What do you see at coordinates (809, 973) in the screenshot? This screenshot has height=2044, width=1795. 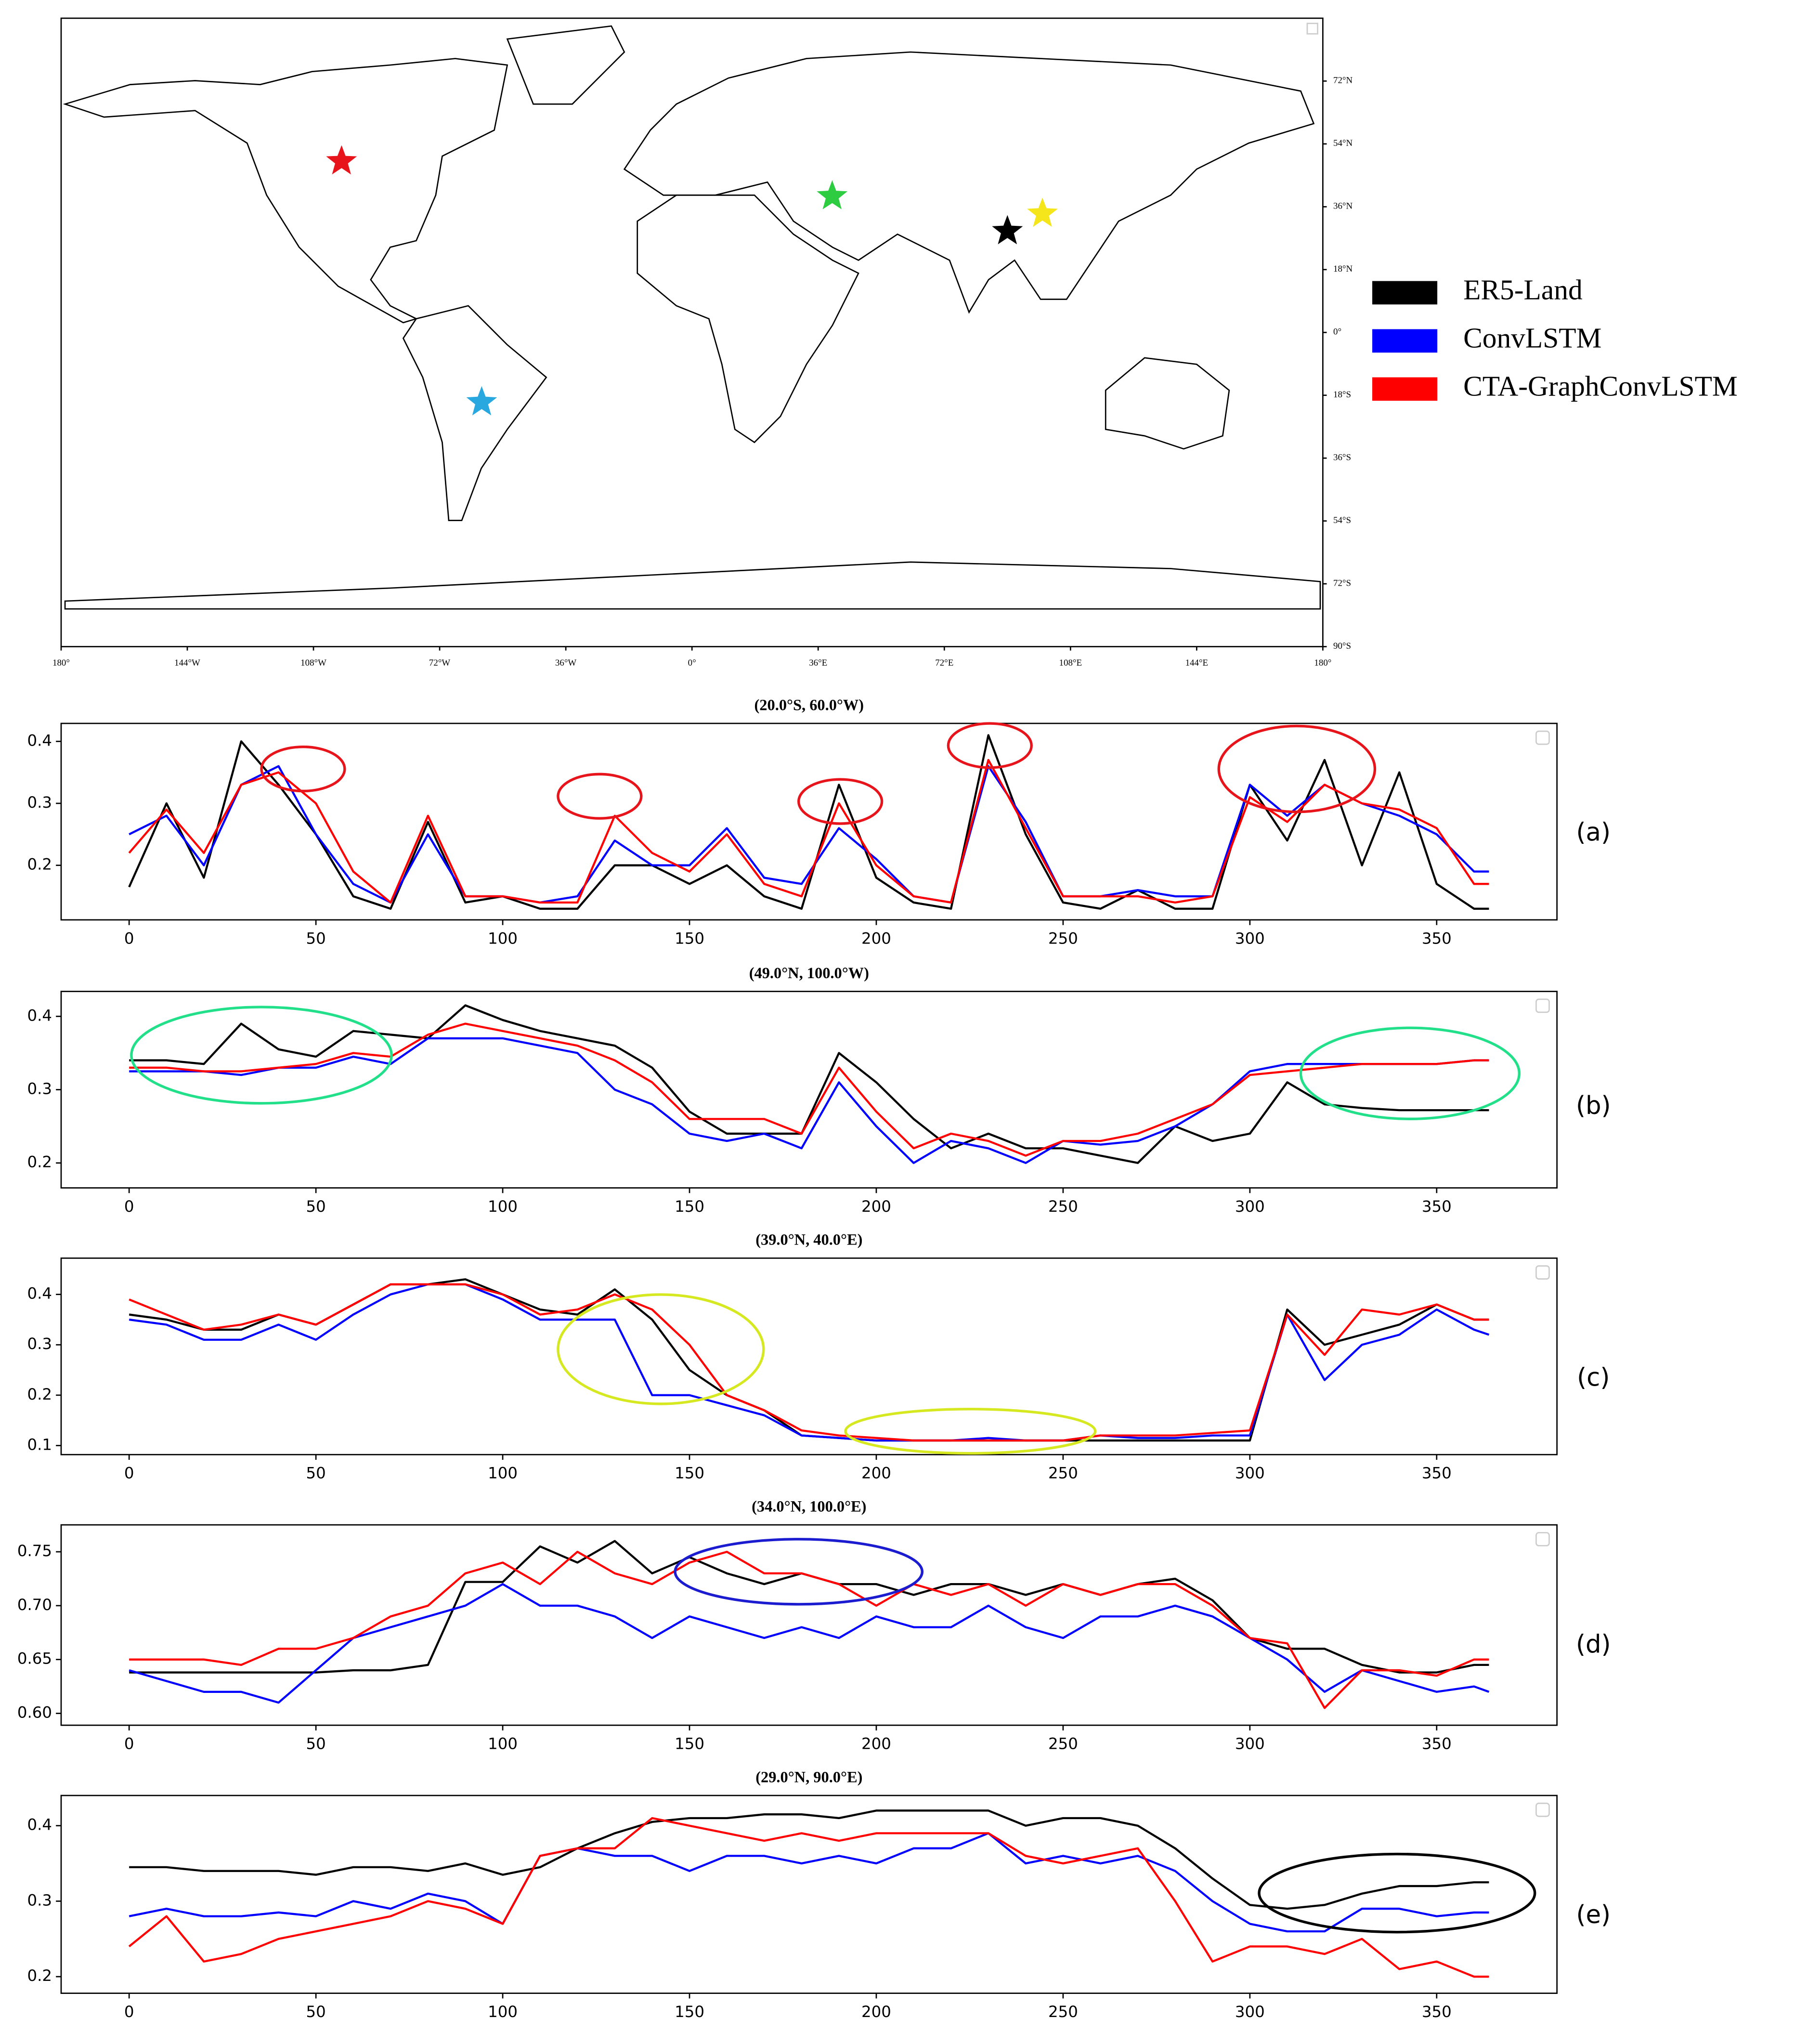 I see `chart-title: (49.0°N, 100.0°W)` at bounding box center [809, 973].